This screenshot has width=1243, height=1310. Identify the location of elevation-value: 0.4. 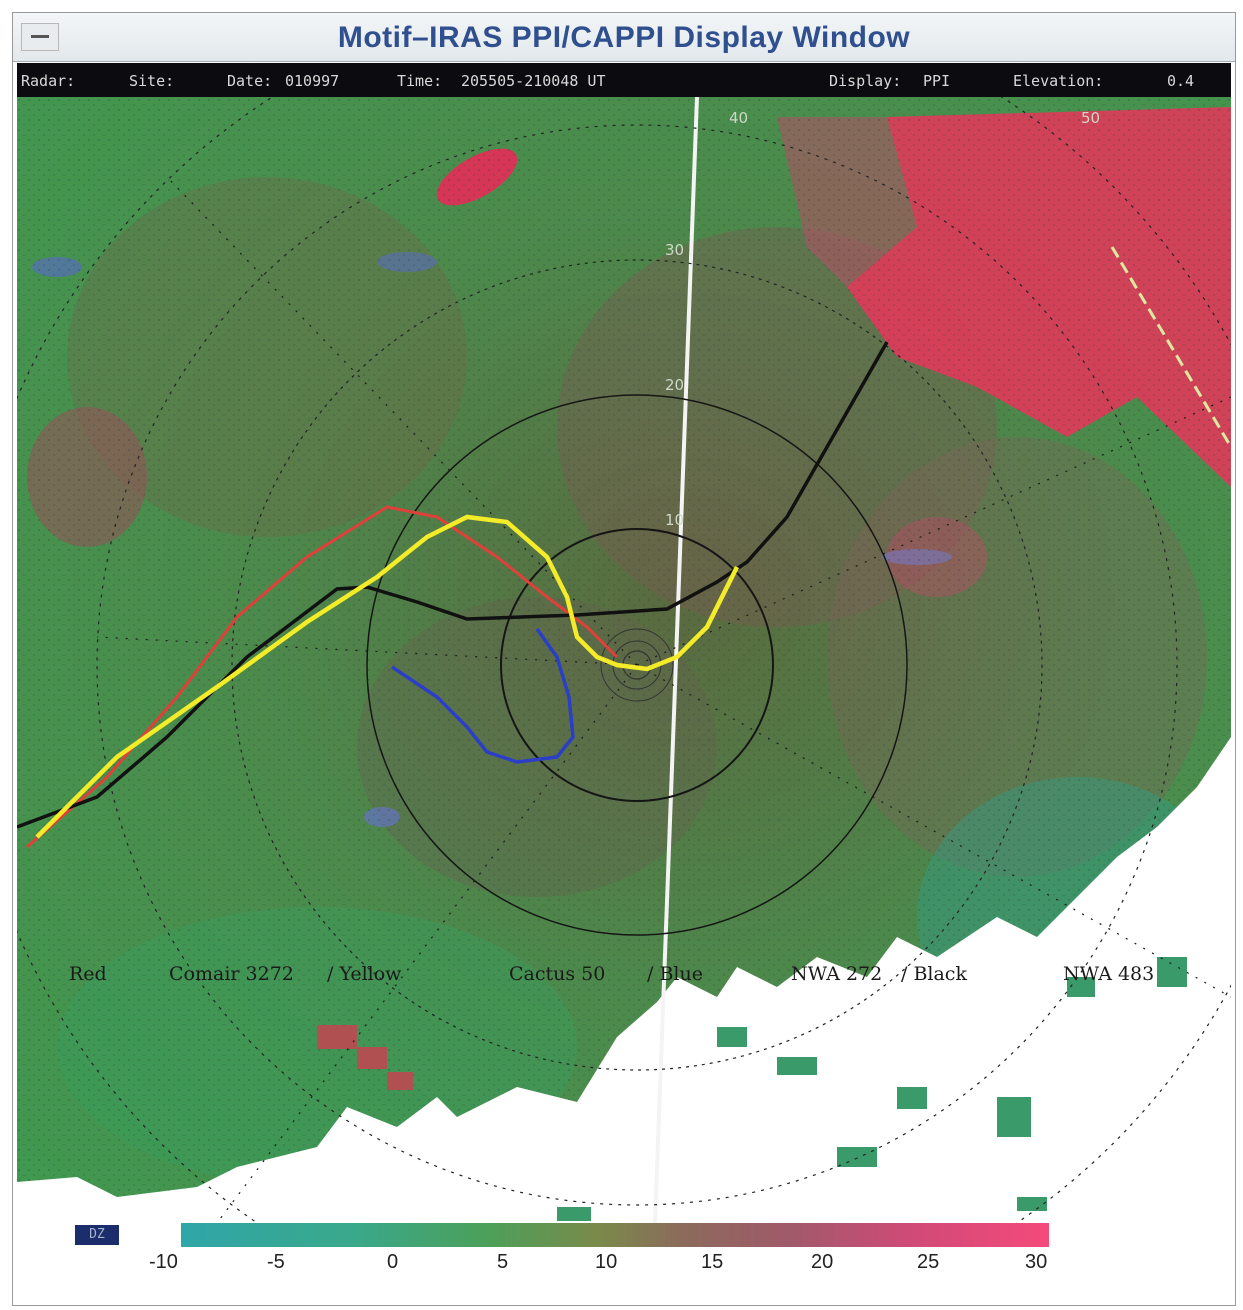
(1181, 81).